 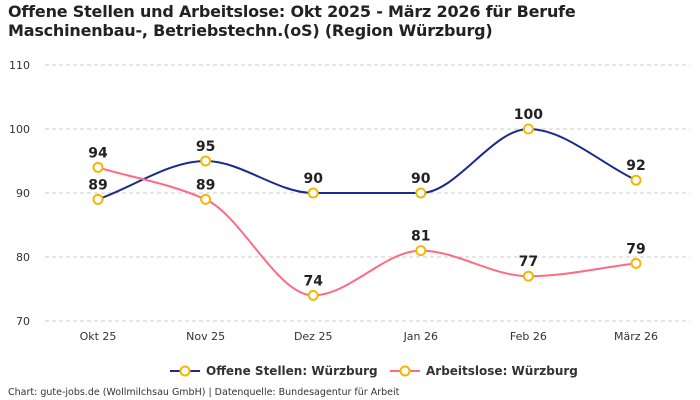 What do you see at coordinates (635, 249) in the screenshot?
I see `data-label: 79` at bounding box center [635, 249].